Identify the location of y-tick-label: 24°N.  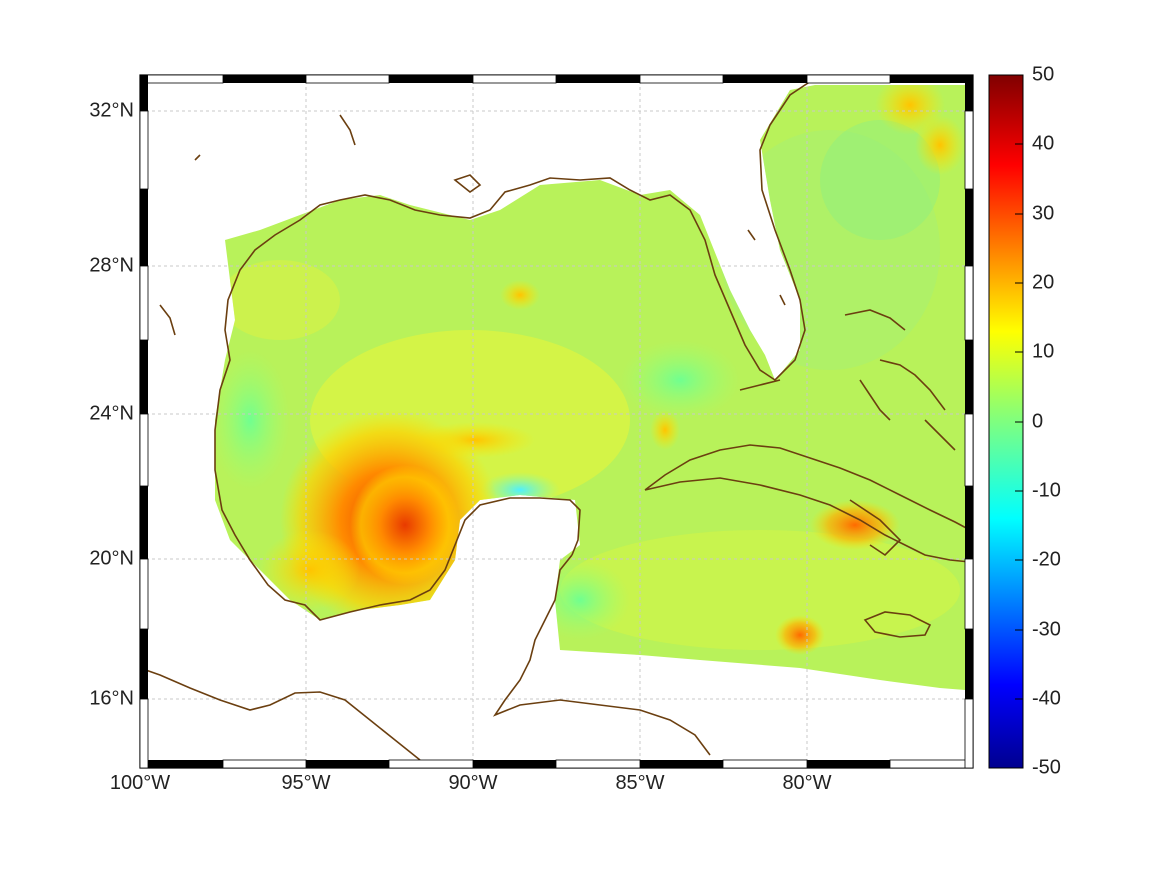
(111, 413).